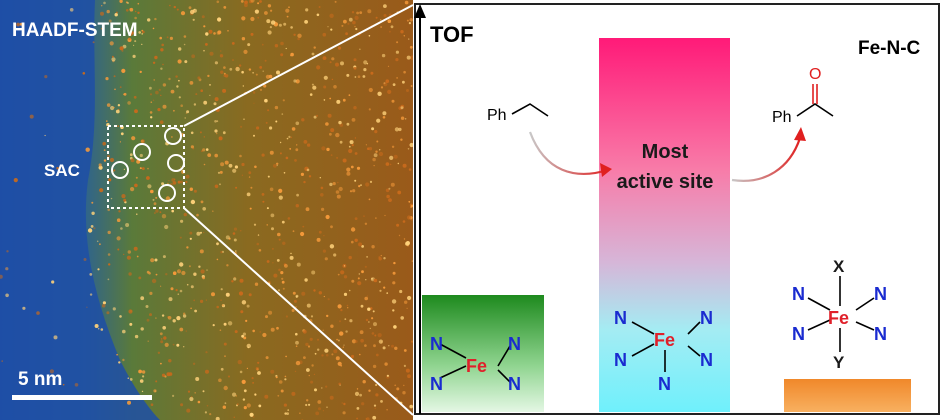  Describe the element at coordinates (663, 351) in the screenshot. I see `site-middle: N N N N N Fe` at that location.